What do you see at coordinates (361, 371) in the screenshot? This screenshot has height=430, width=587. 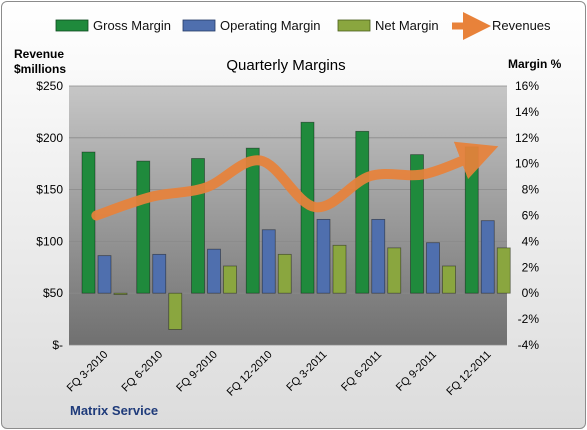 I see `x-tick-label: FQ 6-2011` at bounding box center [361, 371].